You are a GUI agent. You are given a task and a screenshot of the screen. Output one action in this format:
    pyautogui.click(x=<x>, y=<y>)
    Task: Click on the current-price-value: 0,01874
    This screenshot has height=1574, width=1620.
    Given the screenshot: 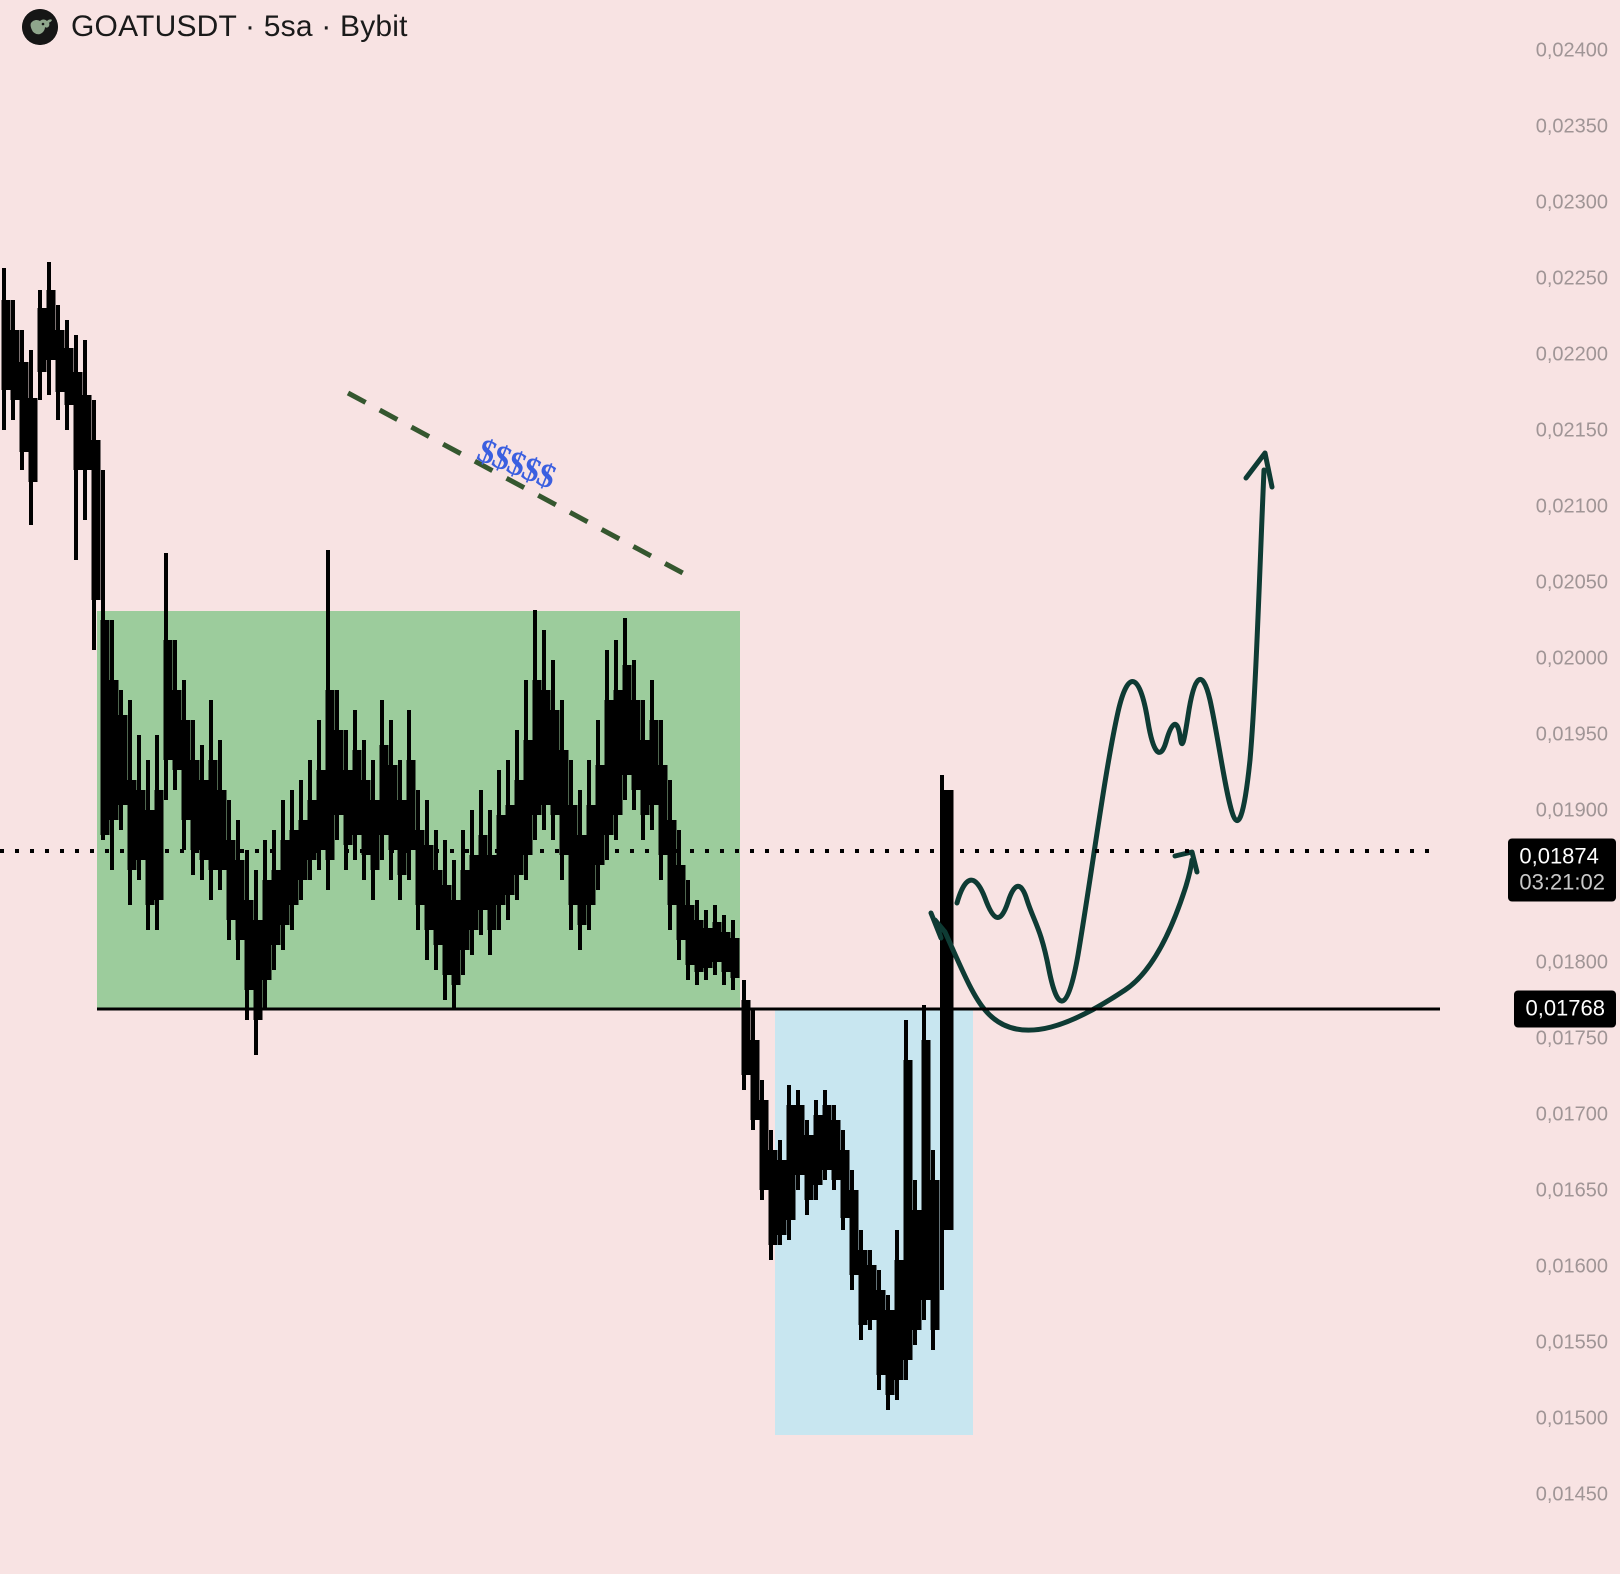 What is the action you would take?
    pyautogui.click(x=1559, y=856)
    